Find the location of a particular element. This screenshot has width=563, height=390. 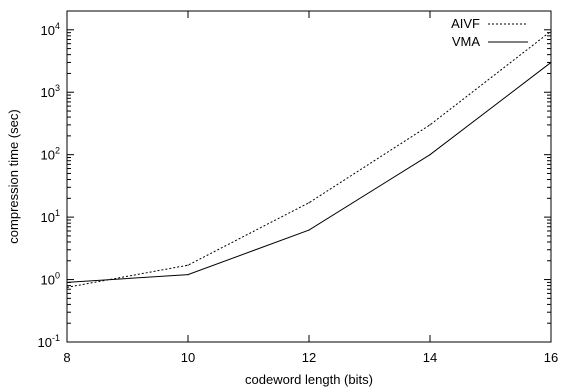

y-tick-exponent: 2 is located at coordinates (57, 151).